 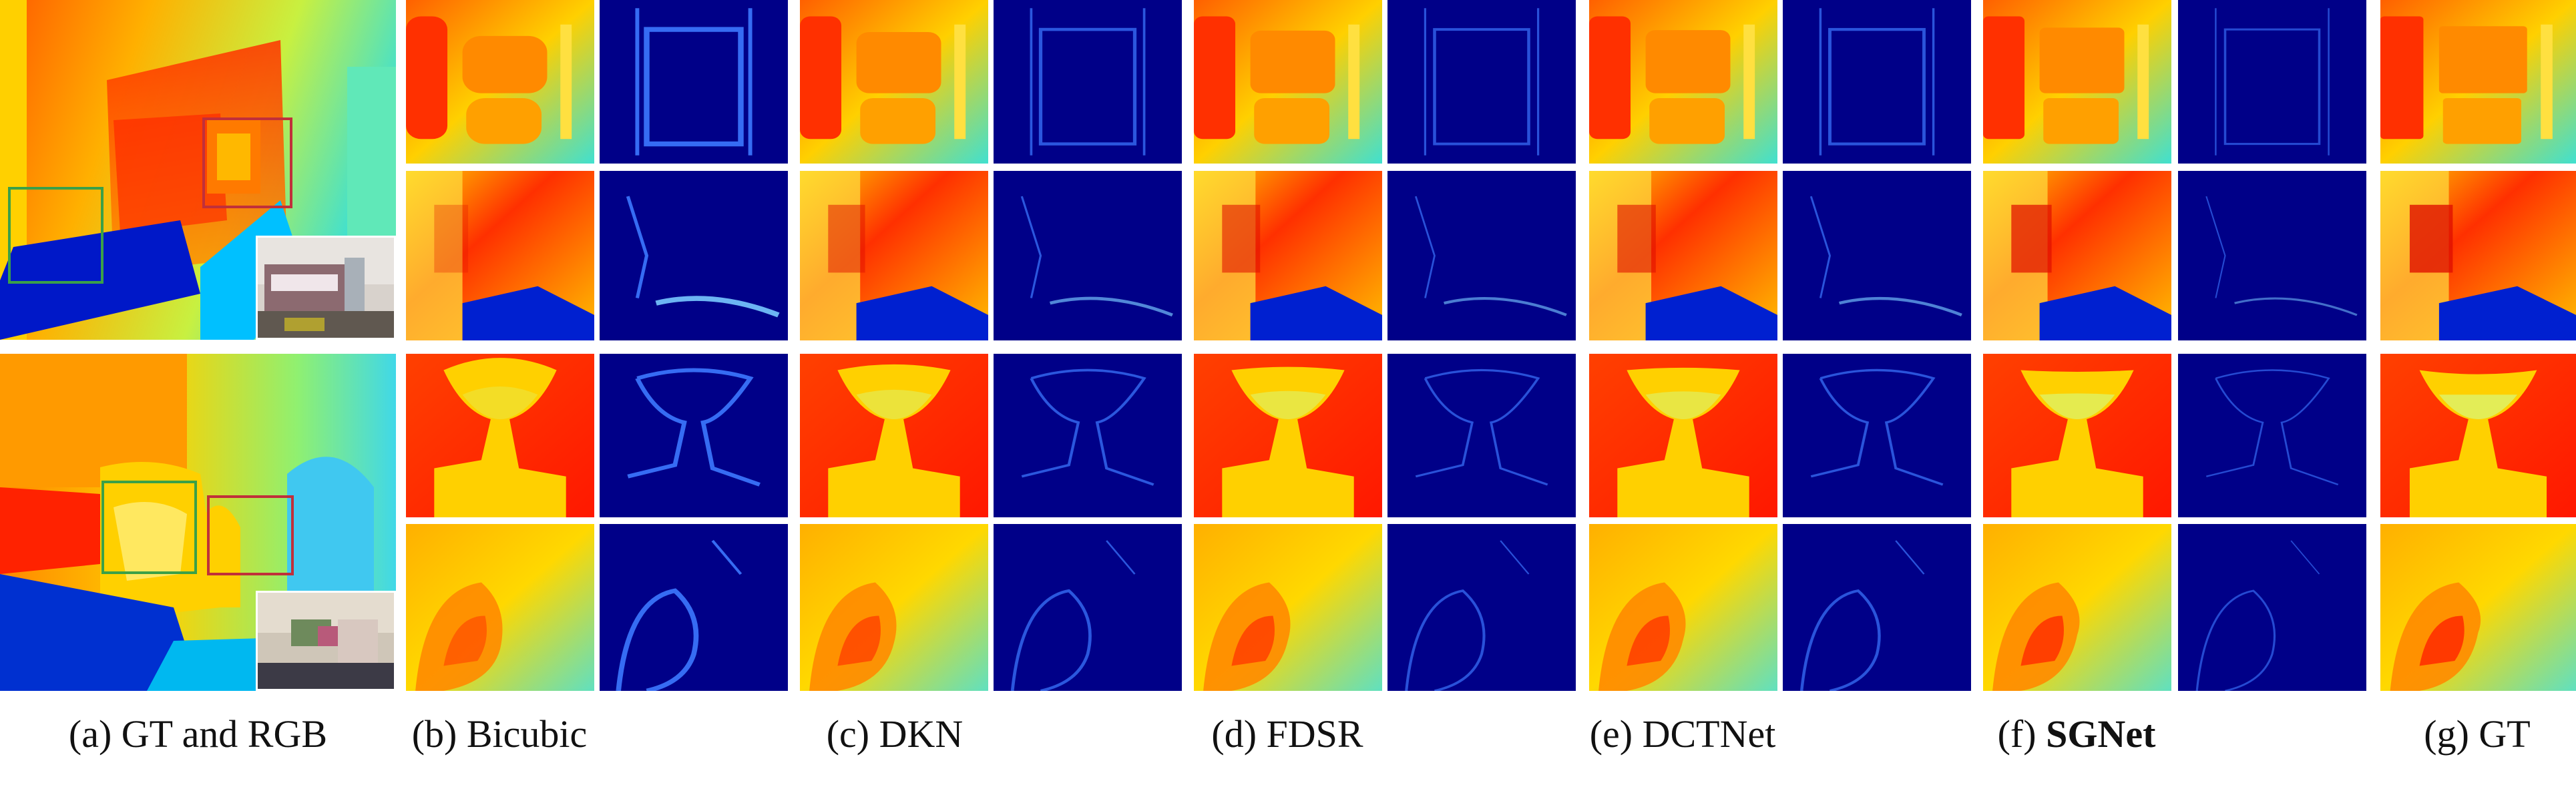 What do you see at coordinates (2017, 734) in the screenshot?
I see `caption-f-prefix: (f)` at bounding box center [2017, 734].